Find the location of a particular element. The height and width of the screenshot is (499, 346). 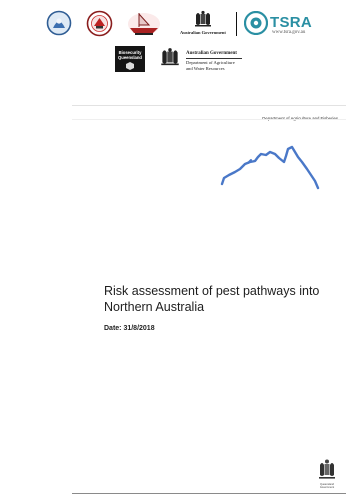

biosecurity-queensland-logo: Biosecurity Queensland is located at coordinates (130, 59).